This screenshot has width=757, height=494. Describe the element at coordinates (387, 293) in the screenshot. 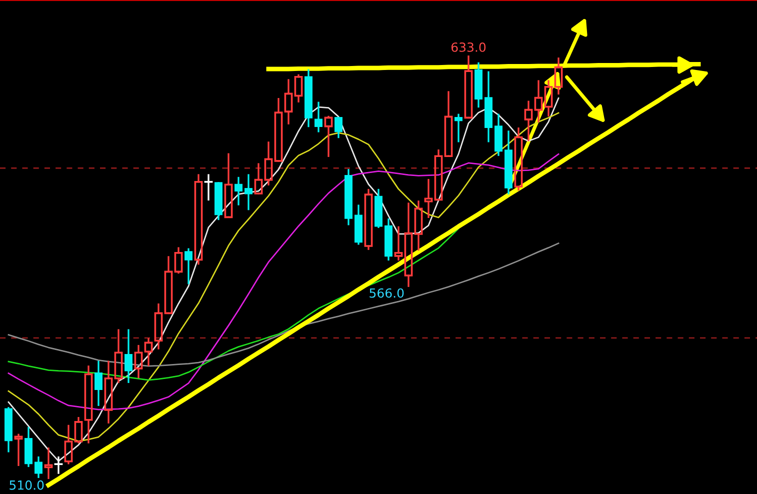

I see `annotation: 566.0` at that location.